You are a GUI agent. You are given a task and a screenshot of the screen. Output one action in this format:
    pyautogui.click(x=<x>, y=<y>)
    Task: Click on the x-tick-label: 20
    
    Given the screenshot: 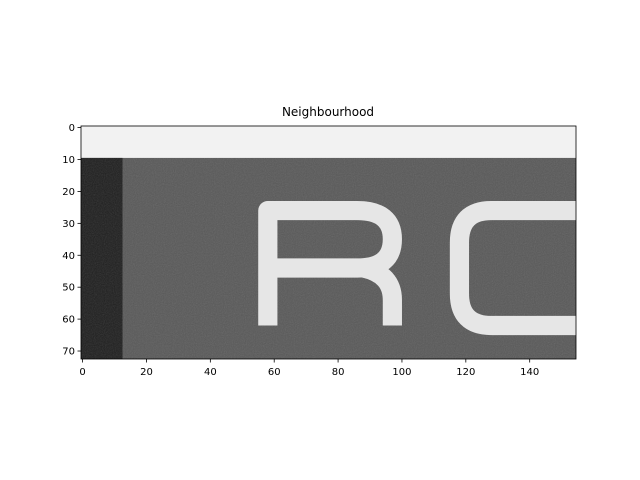 What is the action you would take?
    pyautogui.click(x=146, y=372)
    